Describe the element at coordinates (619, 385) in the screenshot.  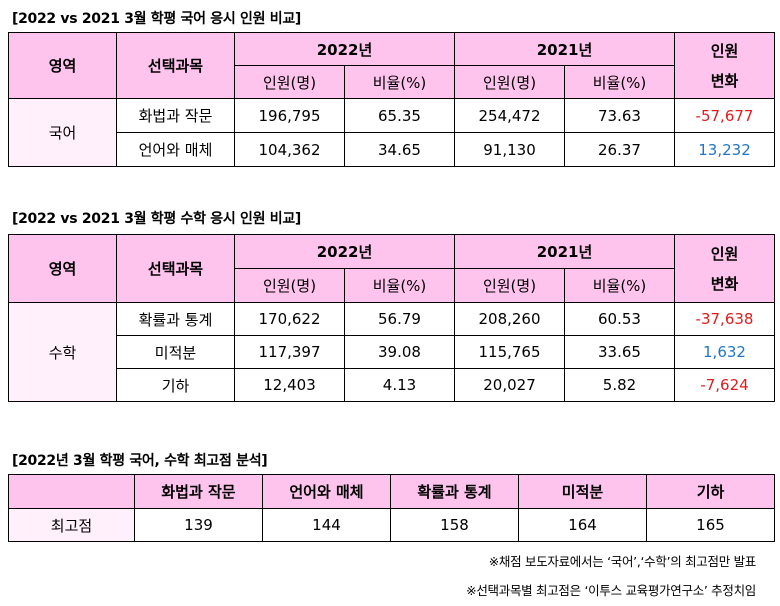
I see `ratio-2021-cell: 5.82` at that location.